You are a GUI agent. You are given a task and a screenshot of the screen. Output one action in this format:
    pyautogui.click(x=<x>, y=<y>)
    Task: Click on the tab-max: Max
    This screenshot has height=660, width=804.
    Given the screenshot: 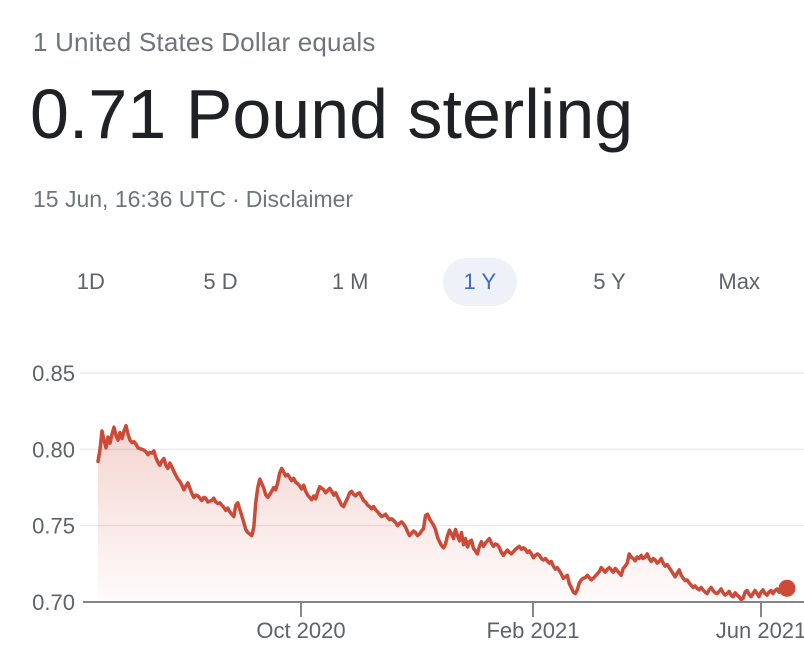 What is the action you would take?
    pyautogui.click(x=739, y=281)
    